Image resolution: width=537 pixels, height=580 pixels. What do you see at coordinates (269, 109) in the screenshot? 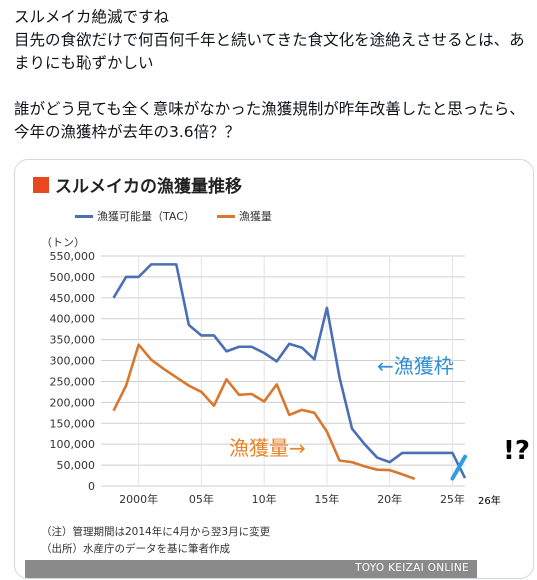
I see `post-line-4: 誰がどう見ても全く意味がなかった漁獲規制が昨年改善したと思ったら、` at bounding box center [269, 109].